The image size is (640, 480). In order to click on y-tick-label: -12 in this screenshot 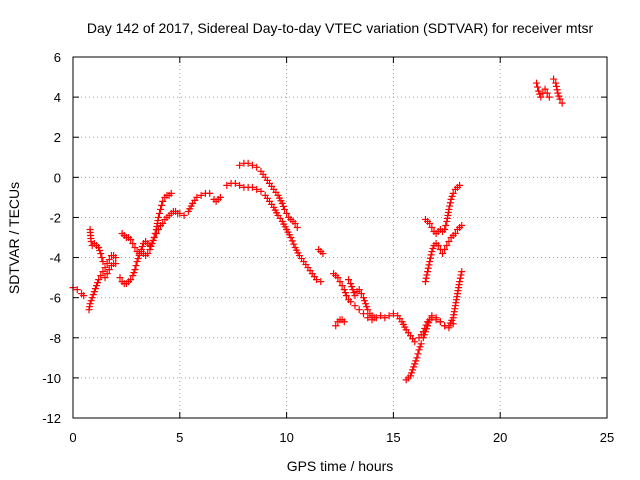, I will do `click(51, 418)`.